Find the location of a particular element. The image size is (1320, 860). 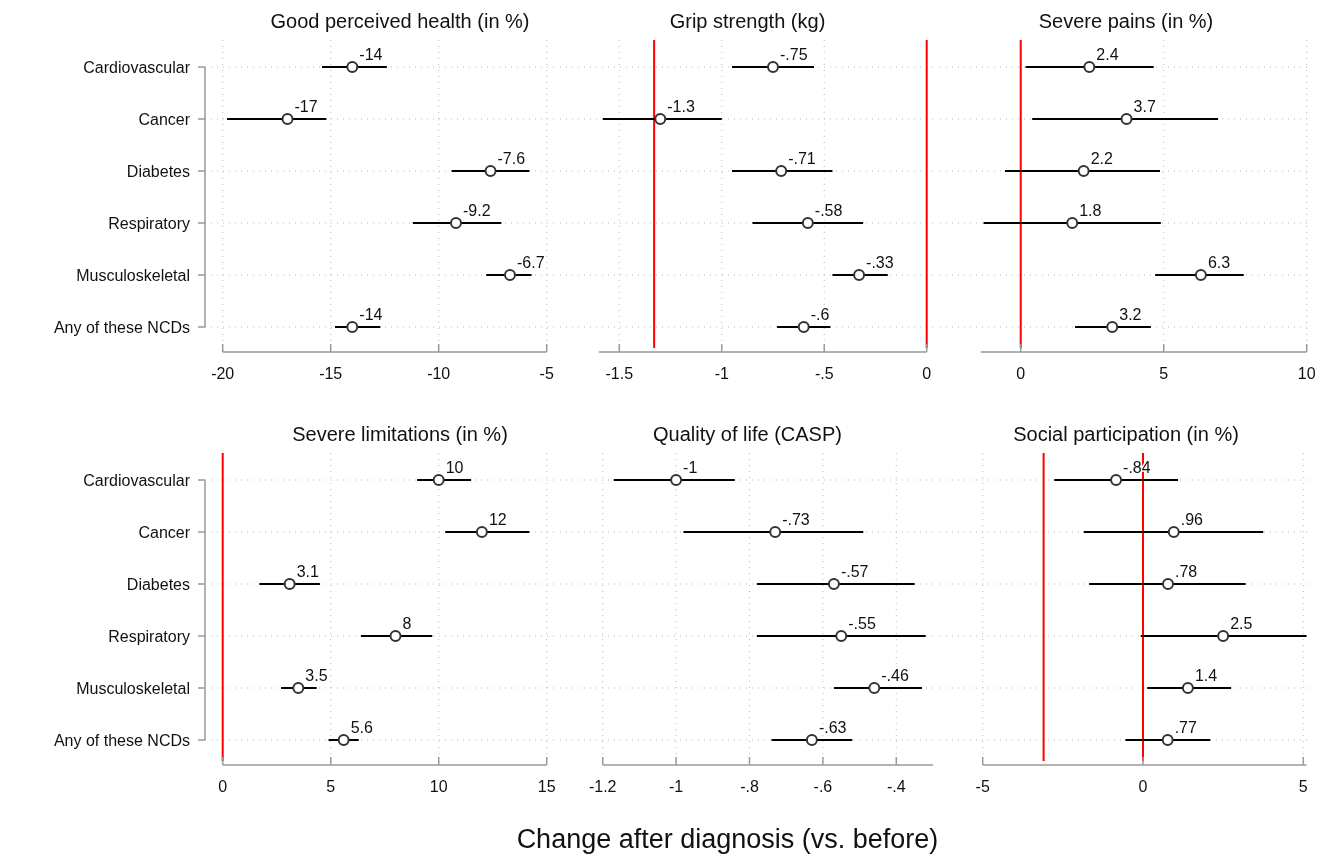

data-label: -7.6 is located at coordinates (511, 158).